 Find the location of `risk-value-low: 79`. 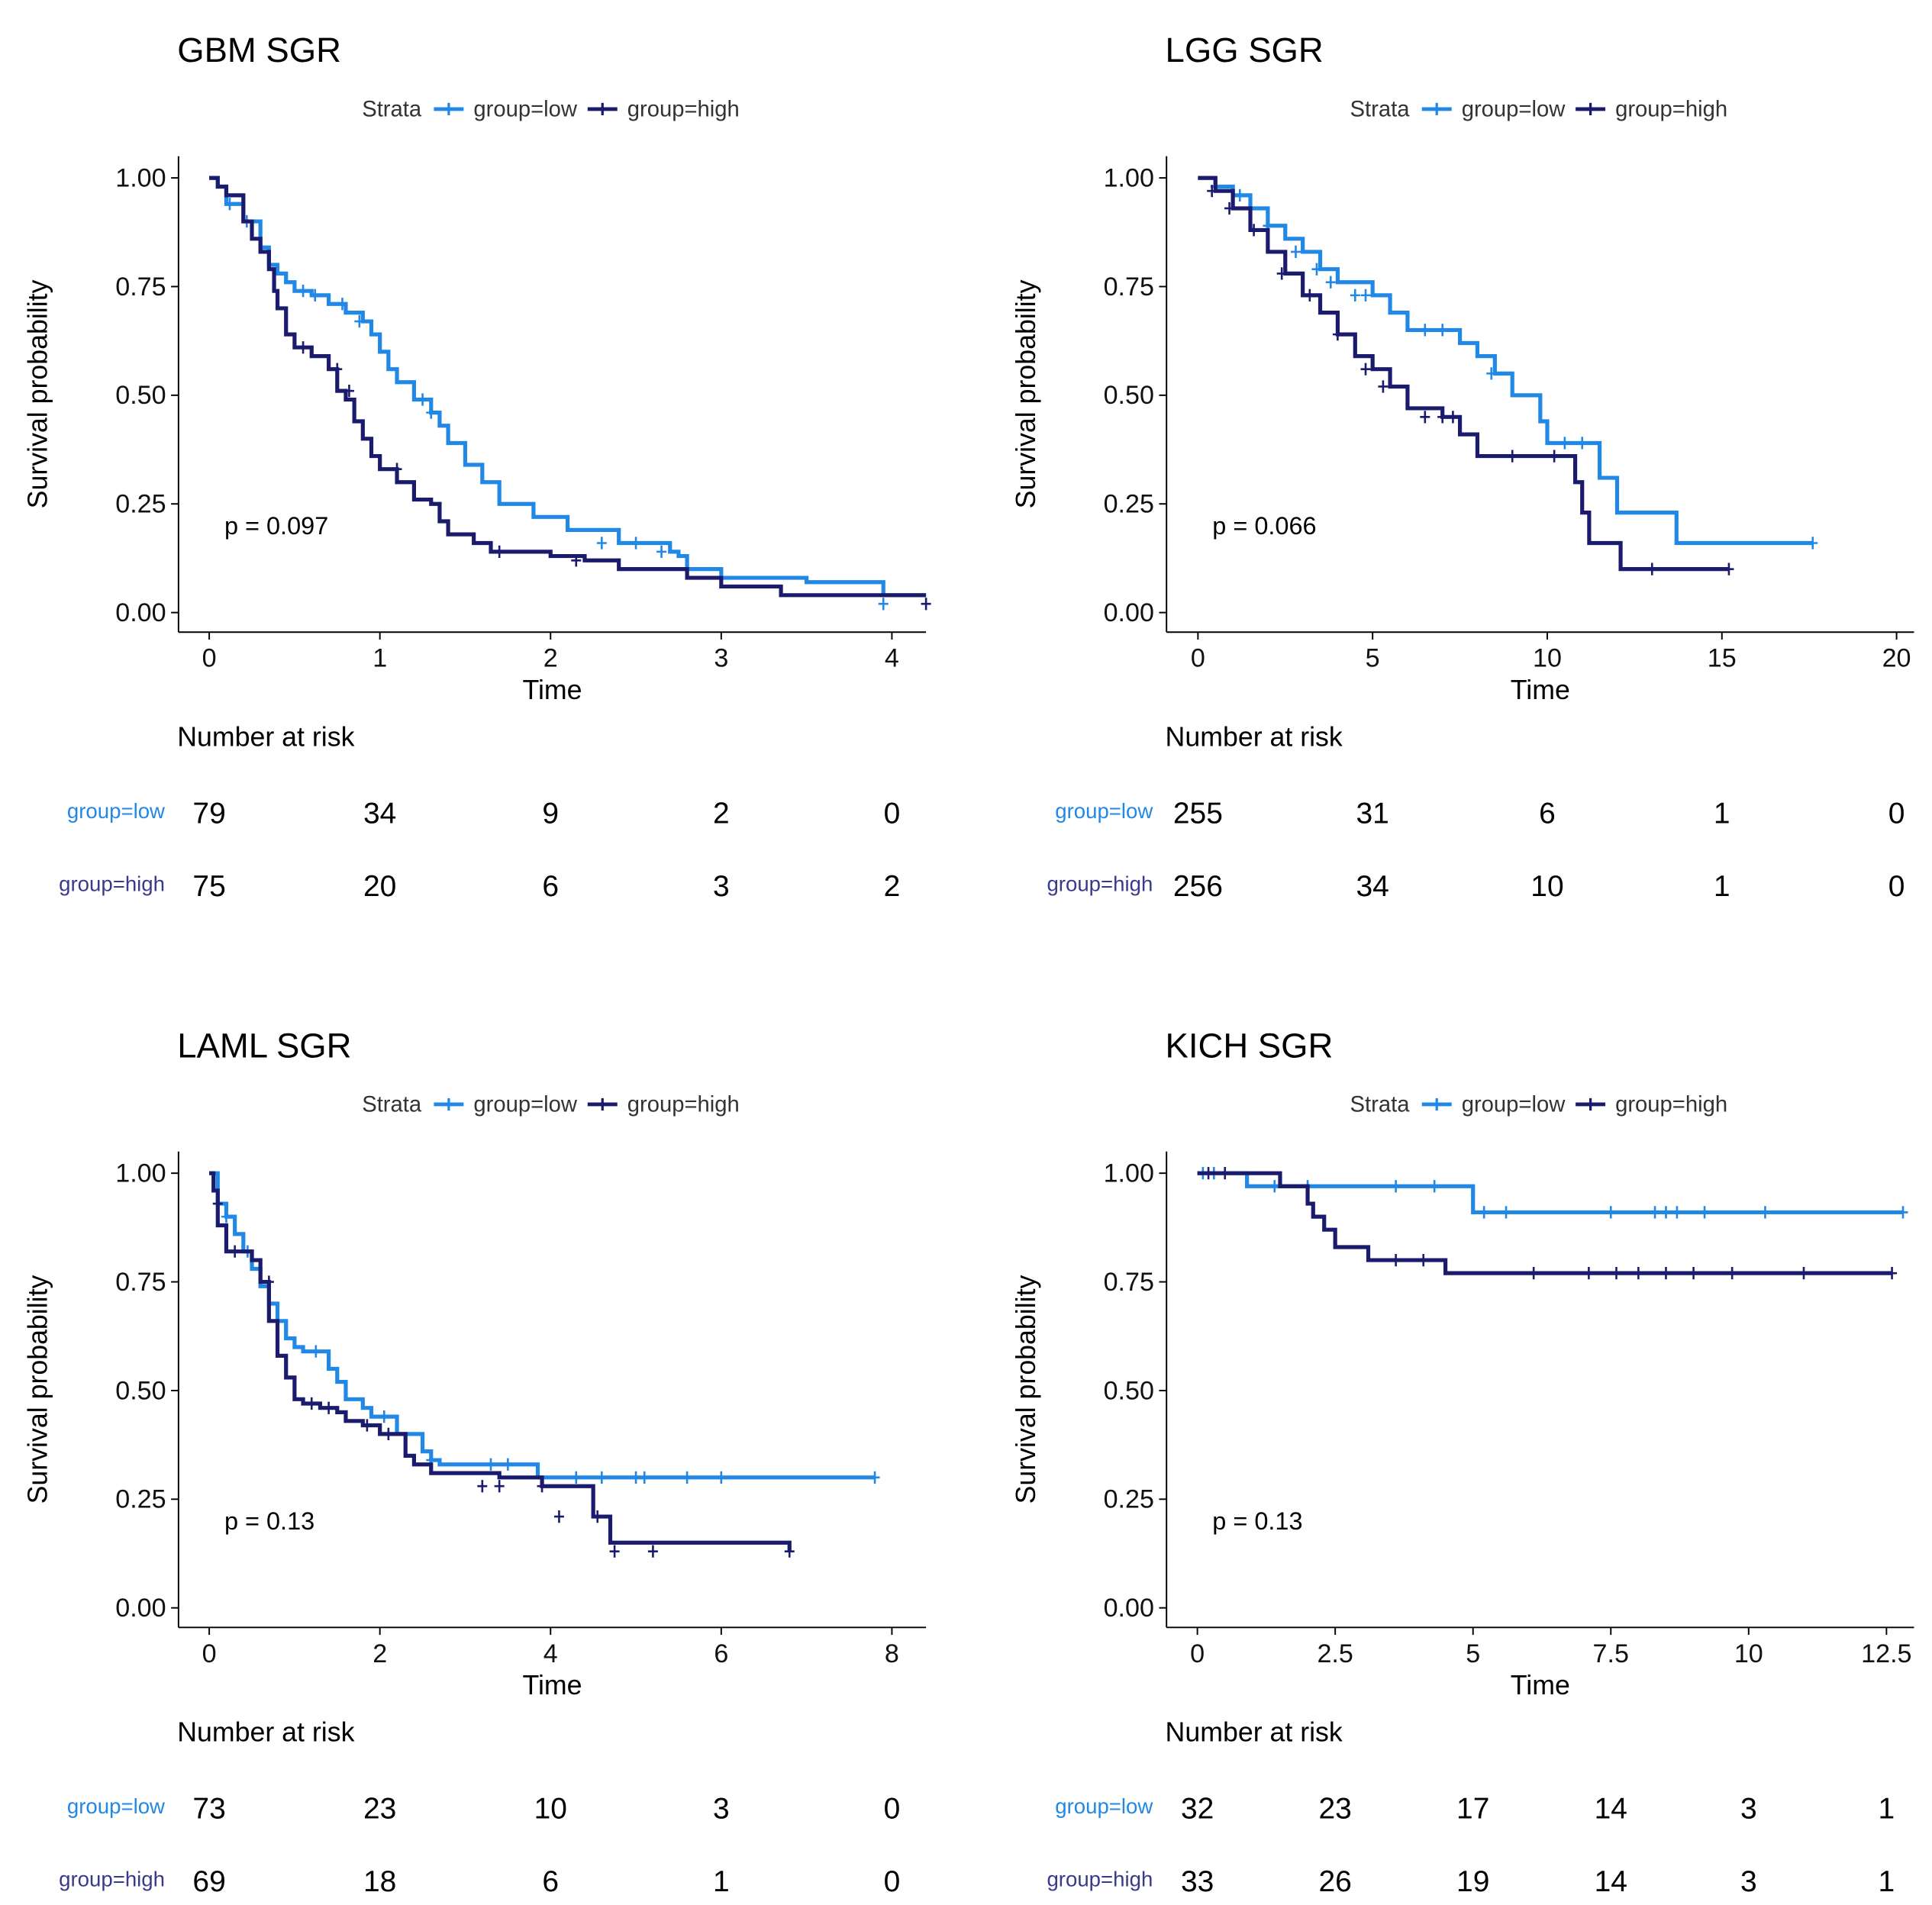

risk-value-low: 79 is located at coordinates (208, 813).